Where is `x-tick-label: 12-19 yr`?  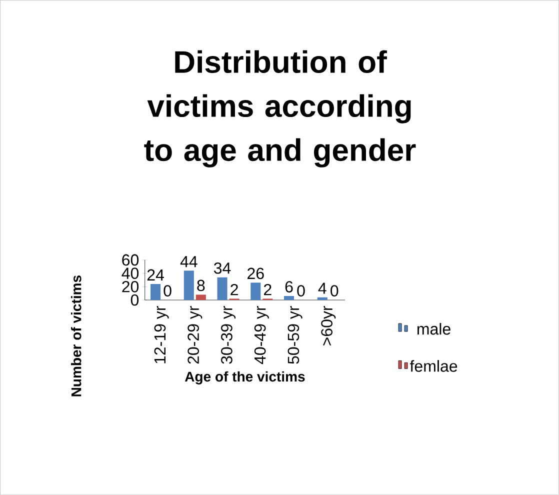
x-tick-label: 12-19 yr is located at coordinates (161, 335).